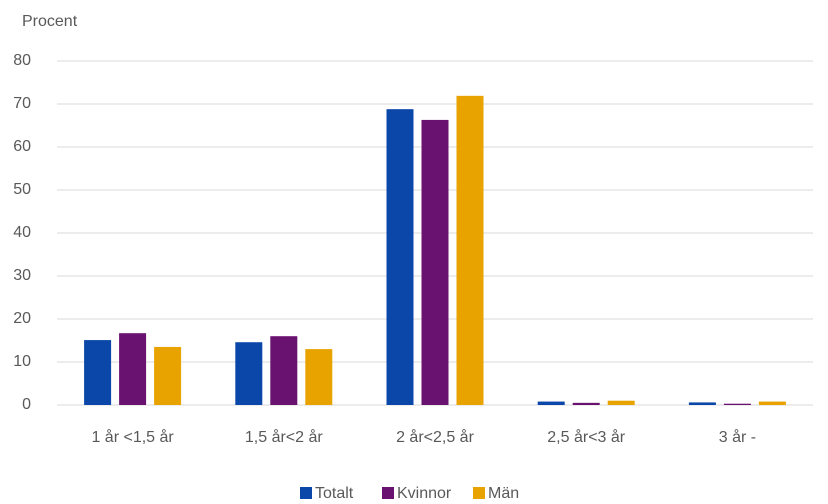 This screenshot has height=504, width=828. Describe the element at coordinates (22, 361) in the screenshot. I see `y-tick-label: 10` at that location.